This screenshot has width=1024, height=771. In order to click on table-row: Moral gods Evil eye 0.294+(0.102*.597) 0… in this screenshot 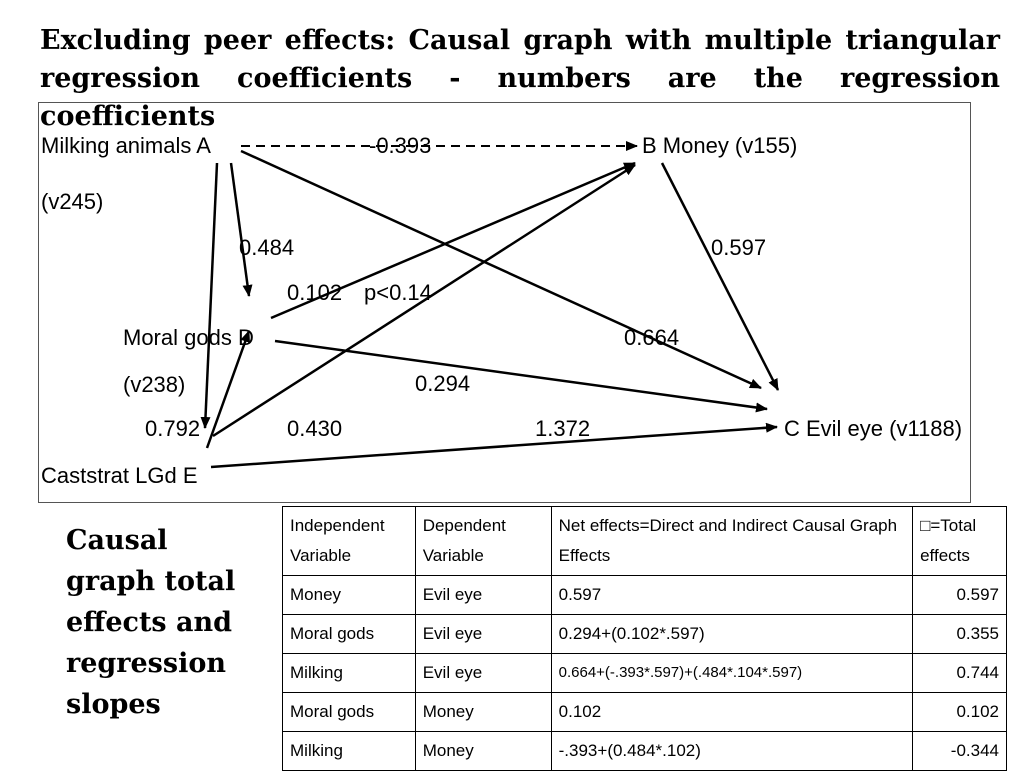, I will do `click(644, 634)`.